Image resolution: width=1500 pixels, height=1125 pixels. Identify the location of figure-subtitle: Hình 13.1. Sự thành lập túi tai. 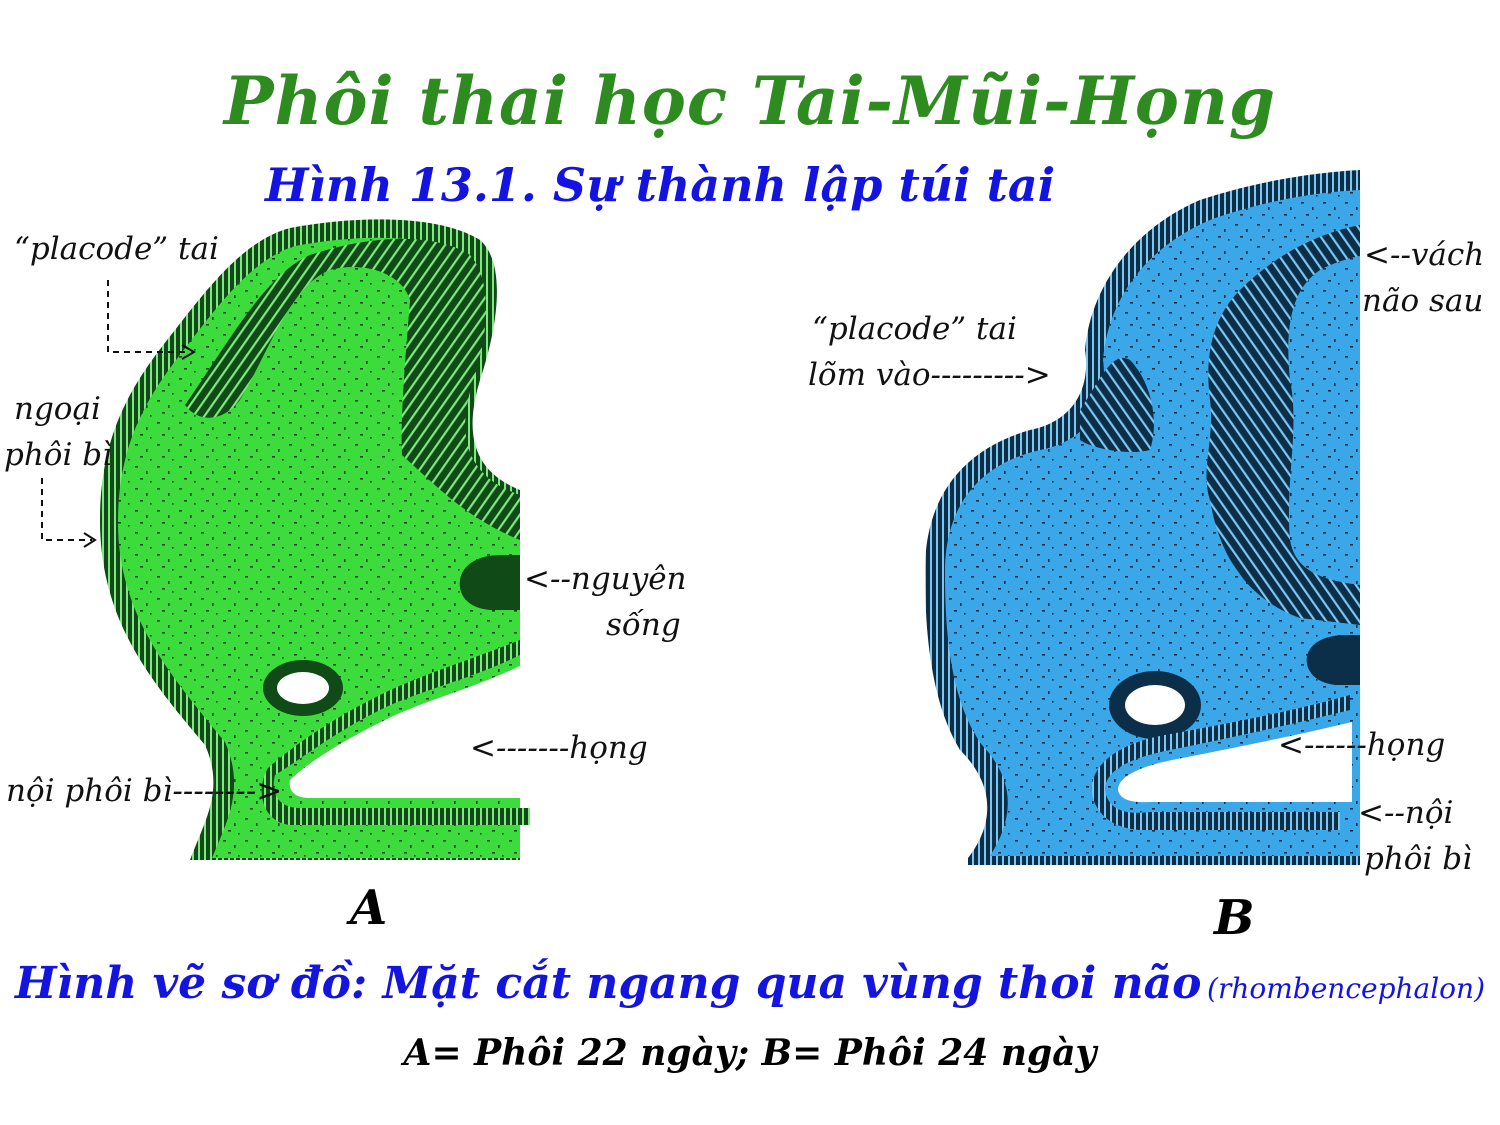
(660, 185).